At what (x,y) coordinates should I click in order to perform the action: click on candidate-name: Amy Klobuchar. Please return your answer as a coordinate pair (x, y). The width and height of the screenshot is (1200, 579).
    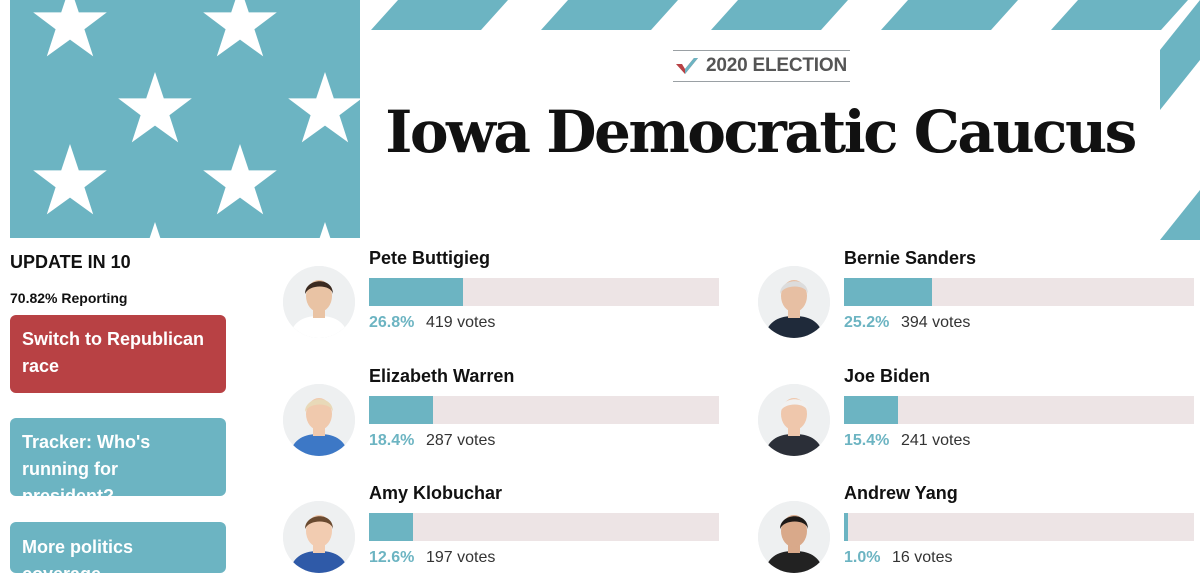
    Looking at the image, I should click on (436, 493).